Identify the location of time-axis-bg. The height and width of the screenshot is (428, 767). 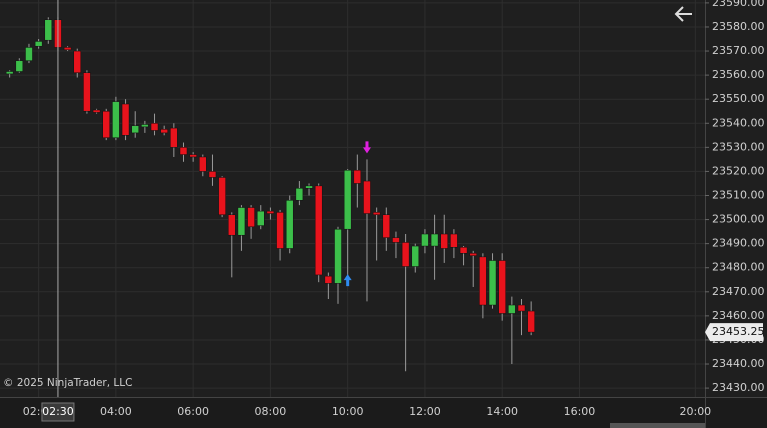
(383, 412).